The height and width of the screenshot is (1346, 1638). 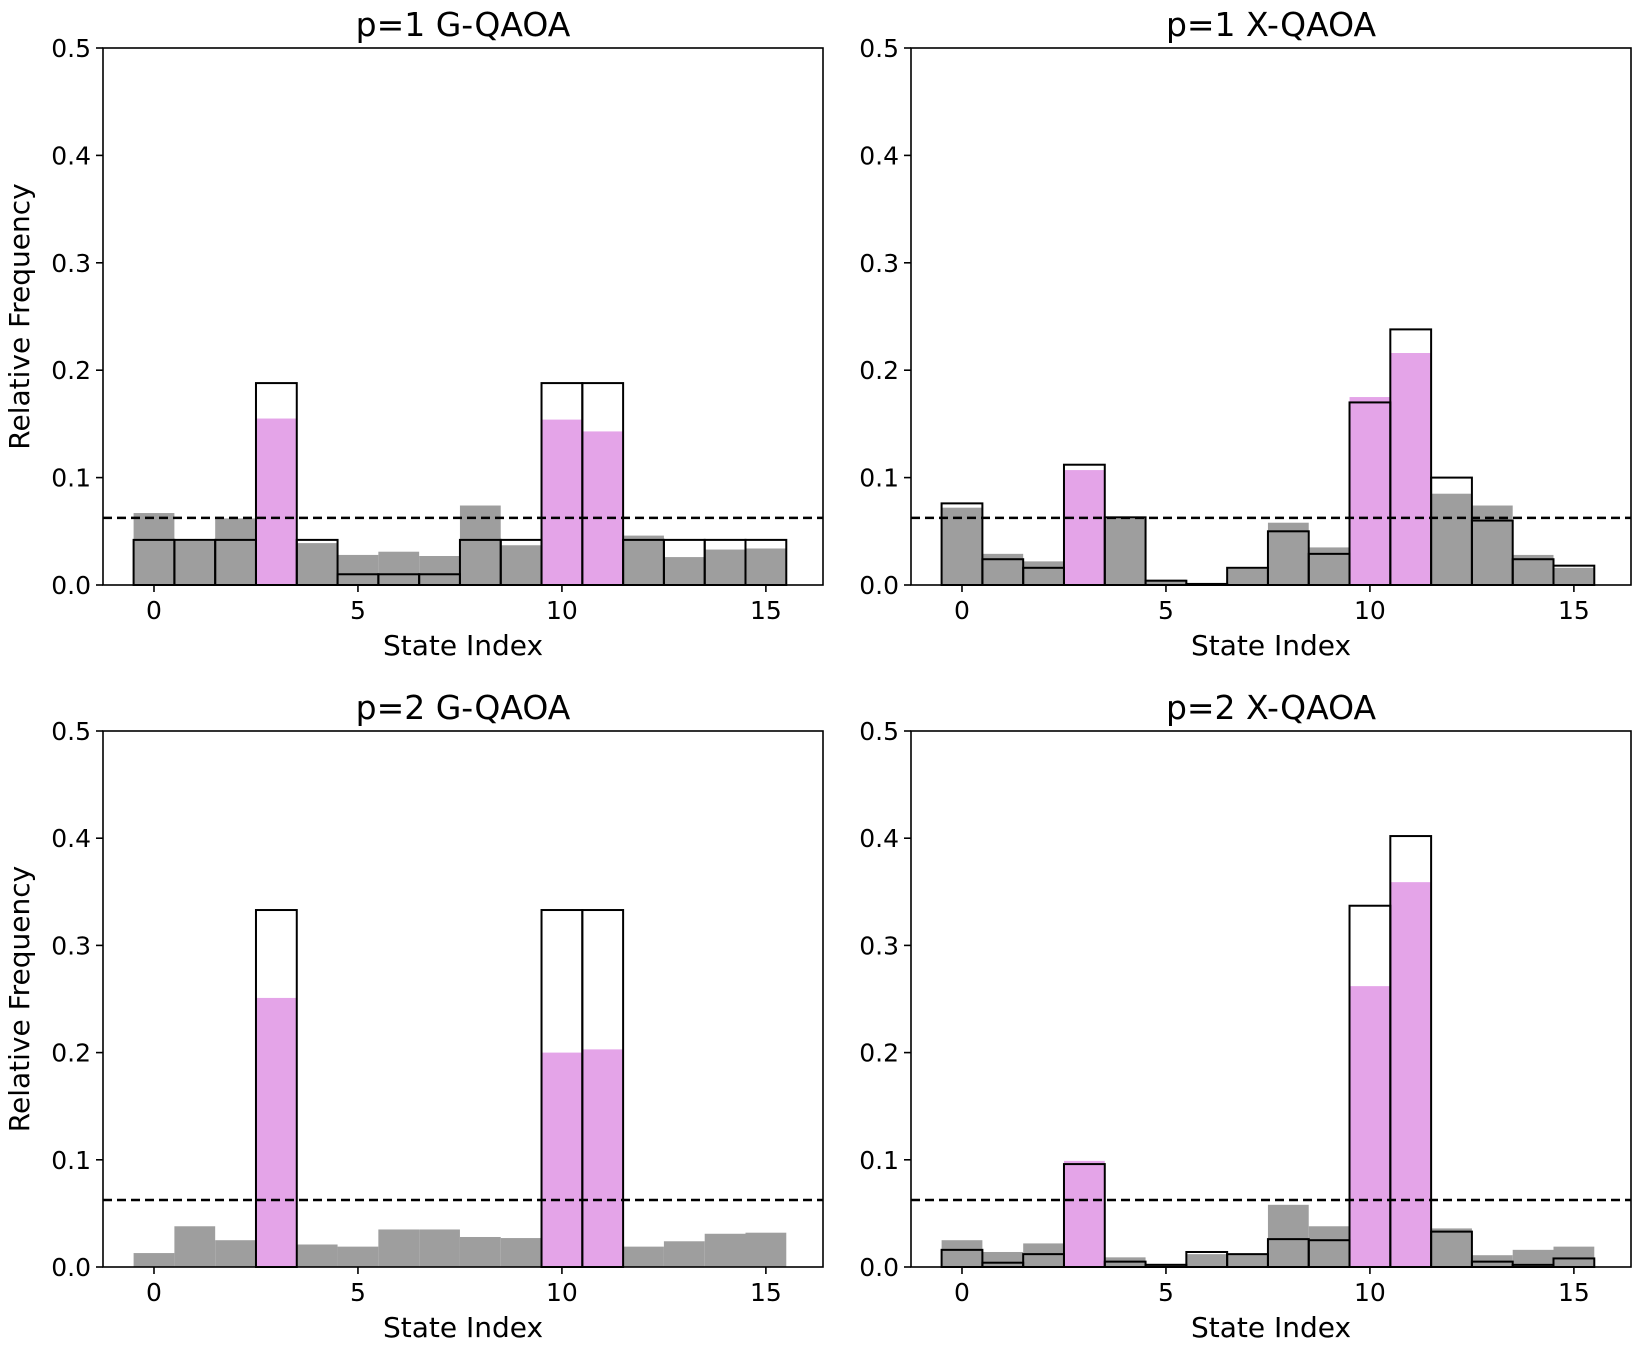 I want to click on chart-title: p=2 G-QAOA, so click(x=463, y=707).